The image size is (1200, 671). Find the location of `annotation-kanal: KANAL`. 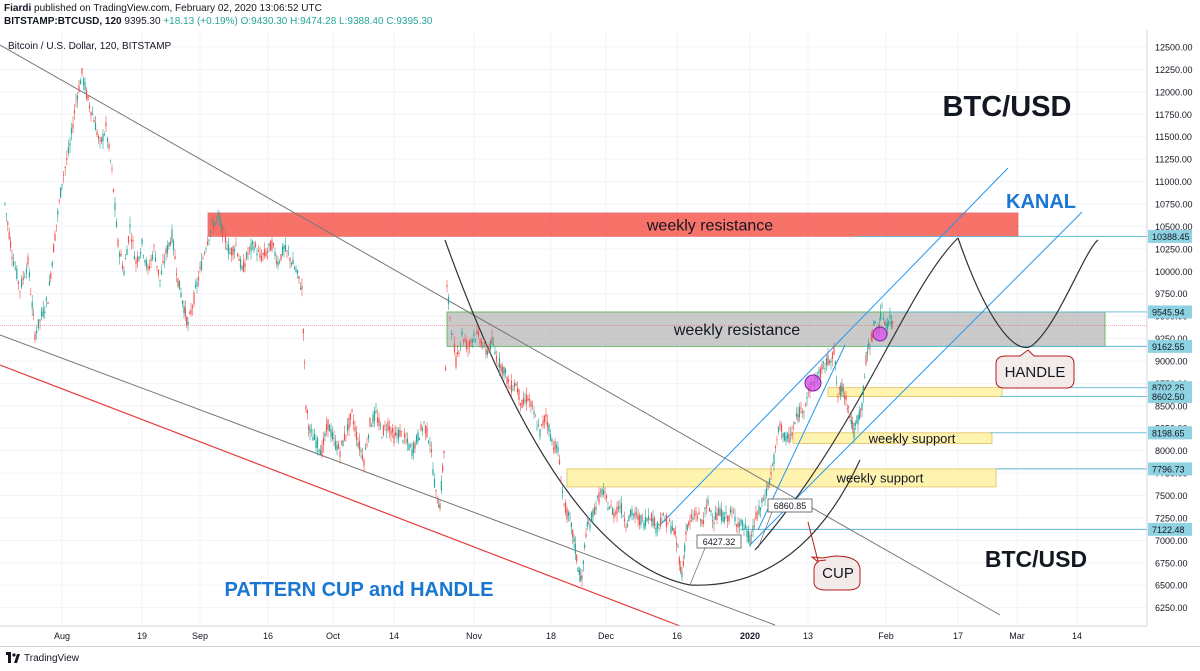

annotation-kanal: KANAL is located at coordinates (1041, 202).